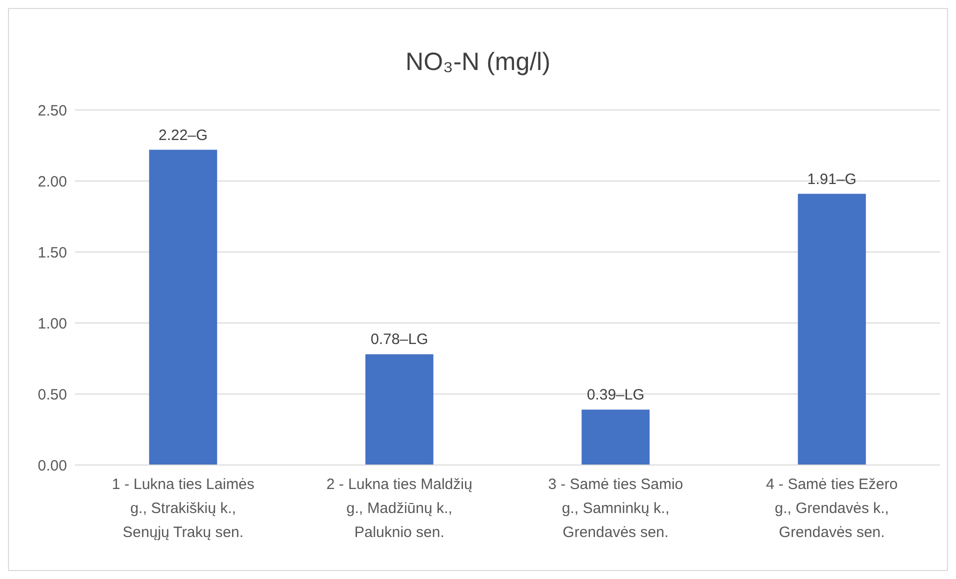  What do you see at coordinates (52, 465) in the screenshot?
I see `y-tick-label: 0.00` at bounding box center [52, 465].